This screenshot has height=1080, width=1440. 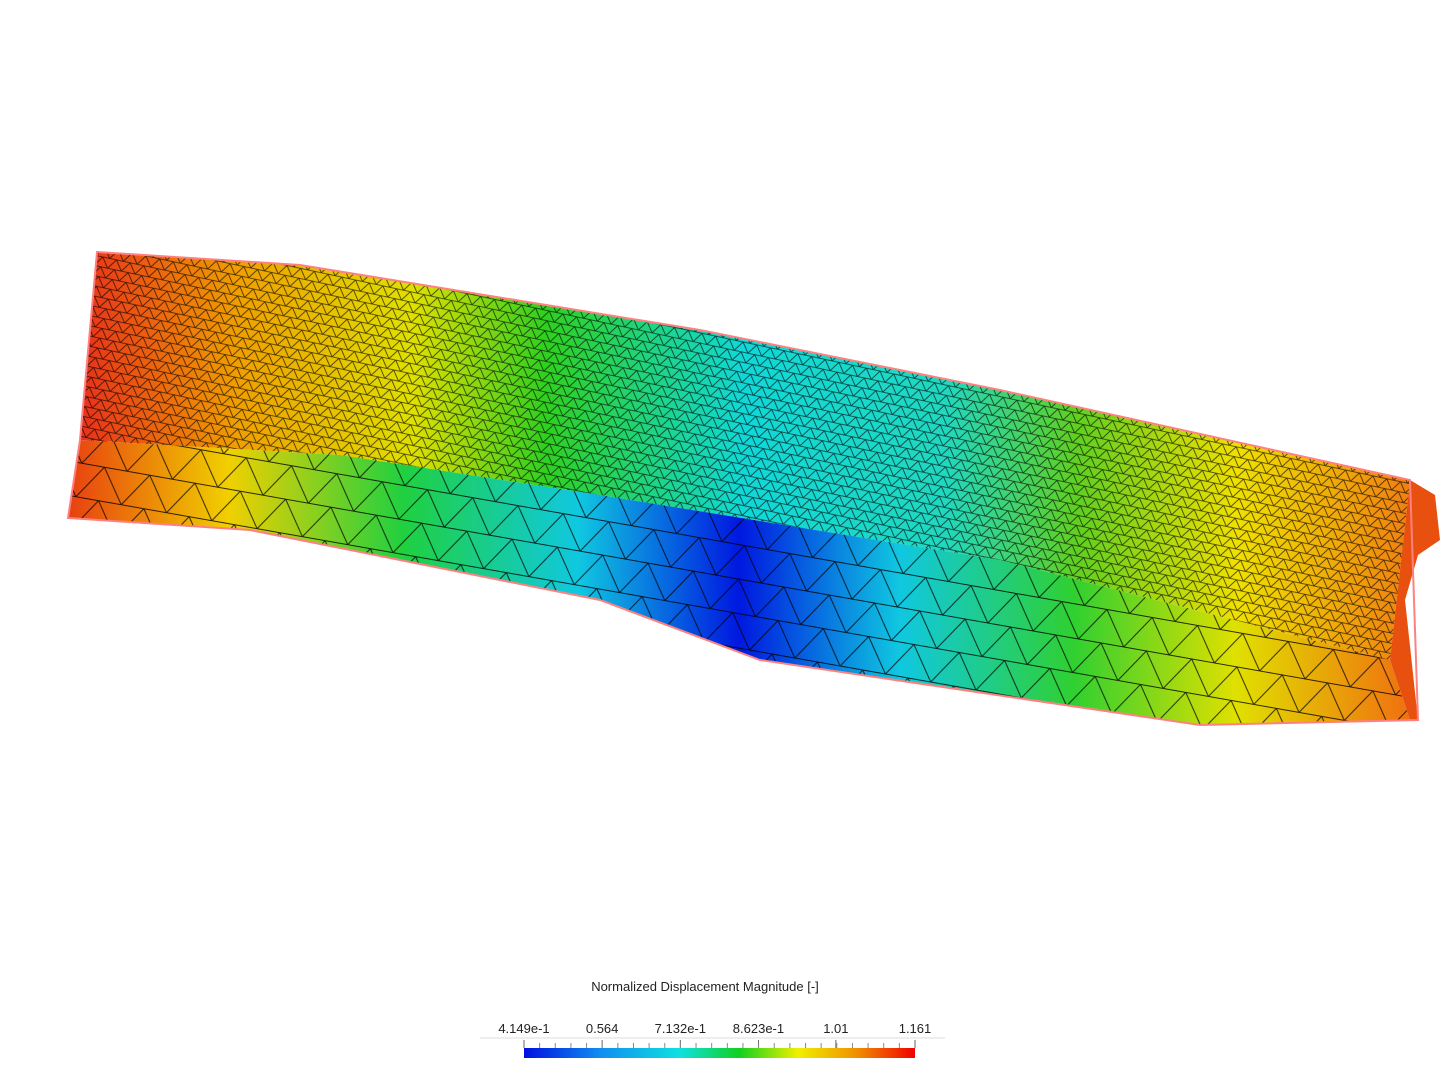 I want to click on tick-label: 0.564, so click(x=602, y=1028).